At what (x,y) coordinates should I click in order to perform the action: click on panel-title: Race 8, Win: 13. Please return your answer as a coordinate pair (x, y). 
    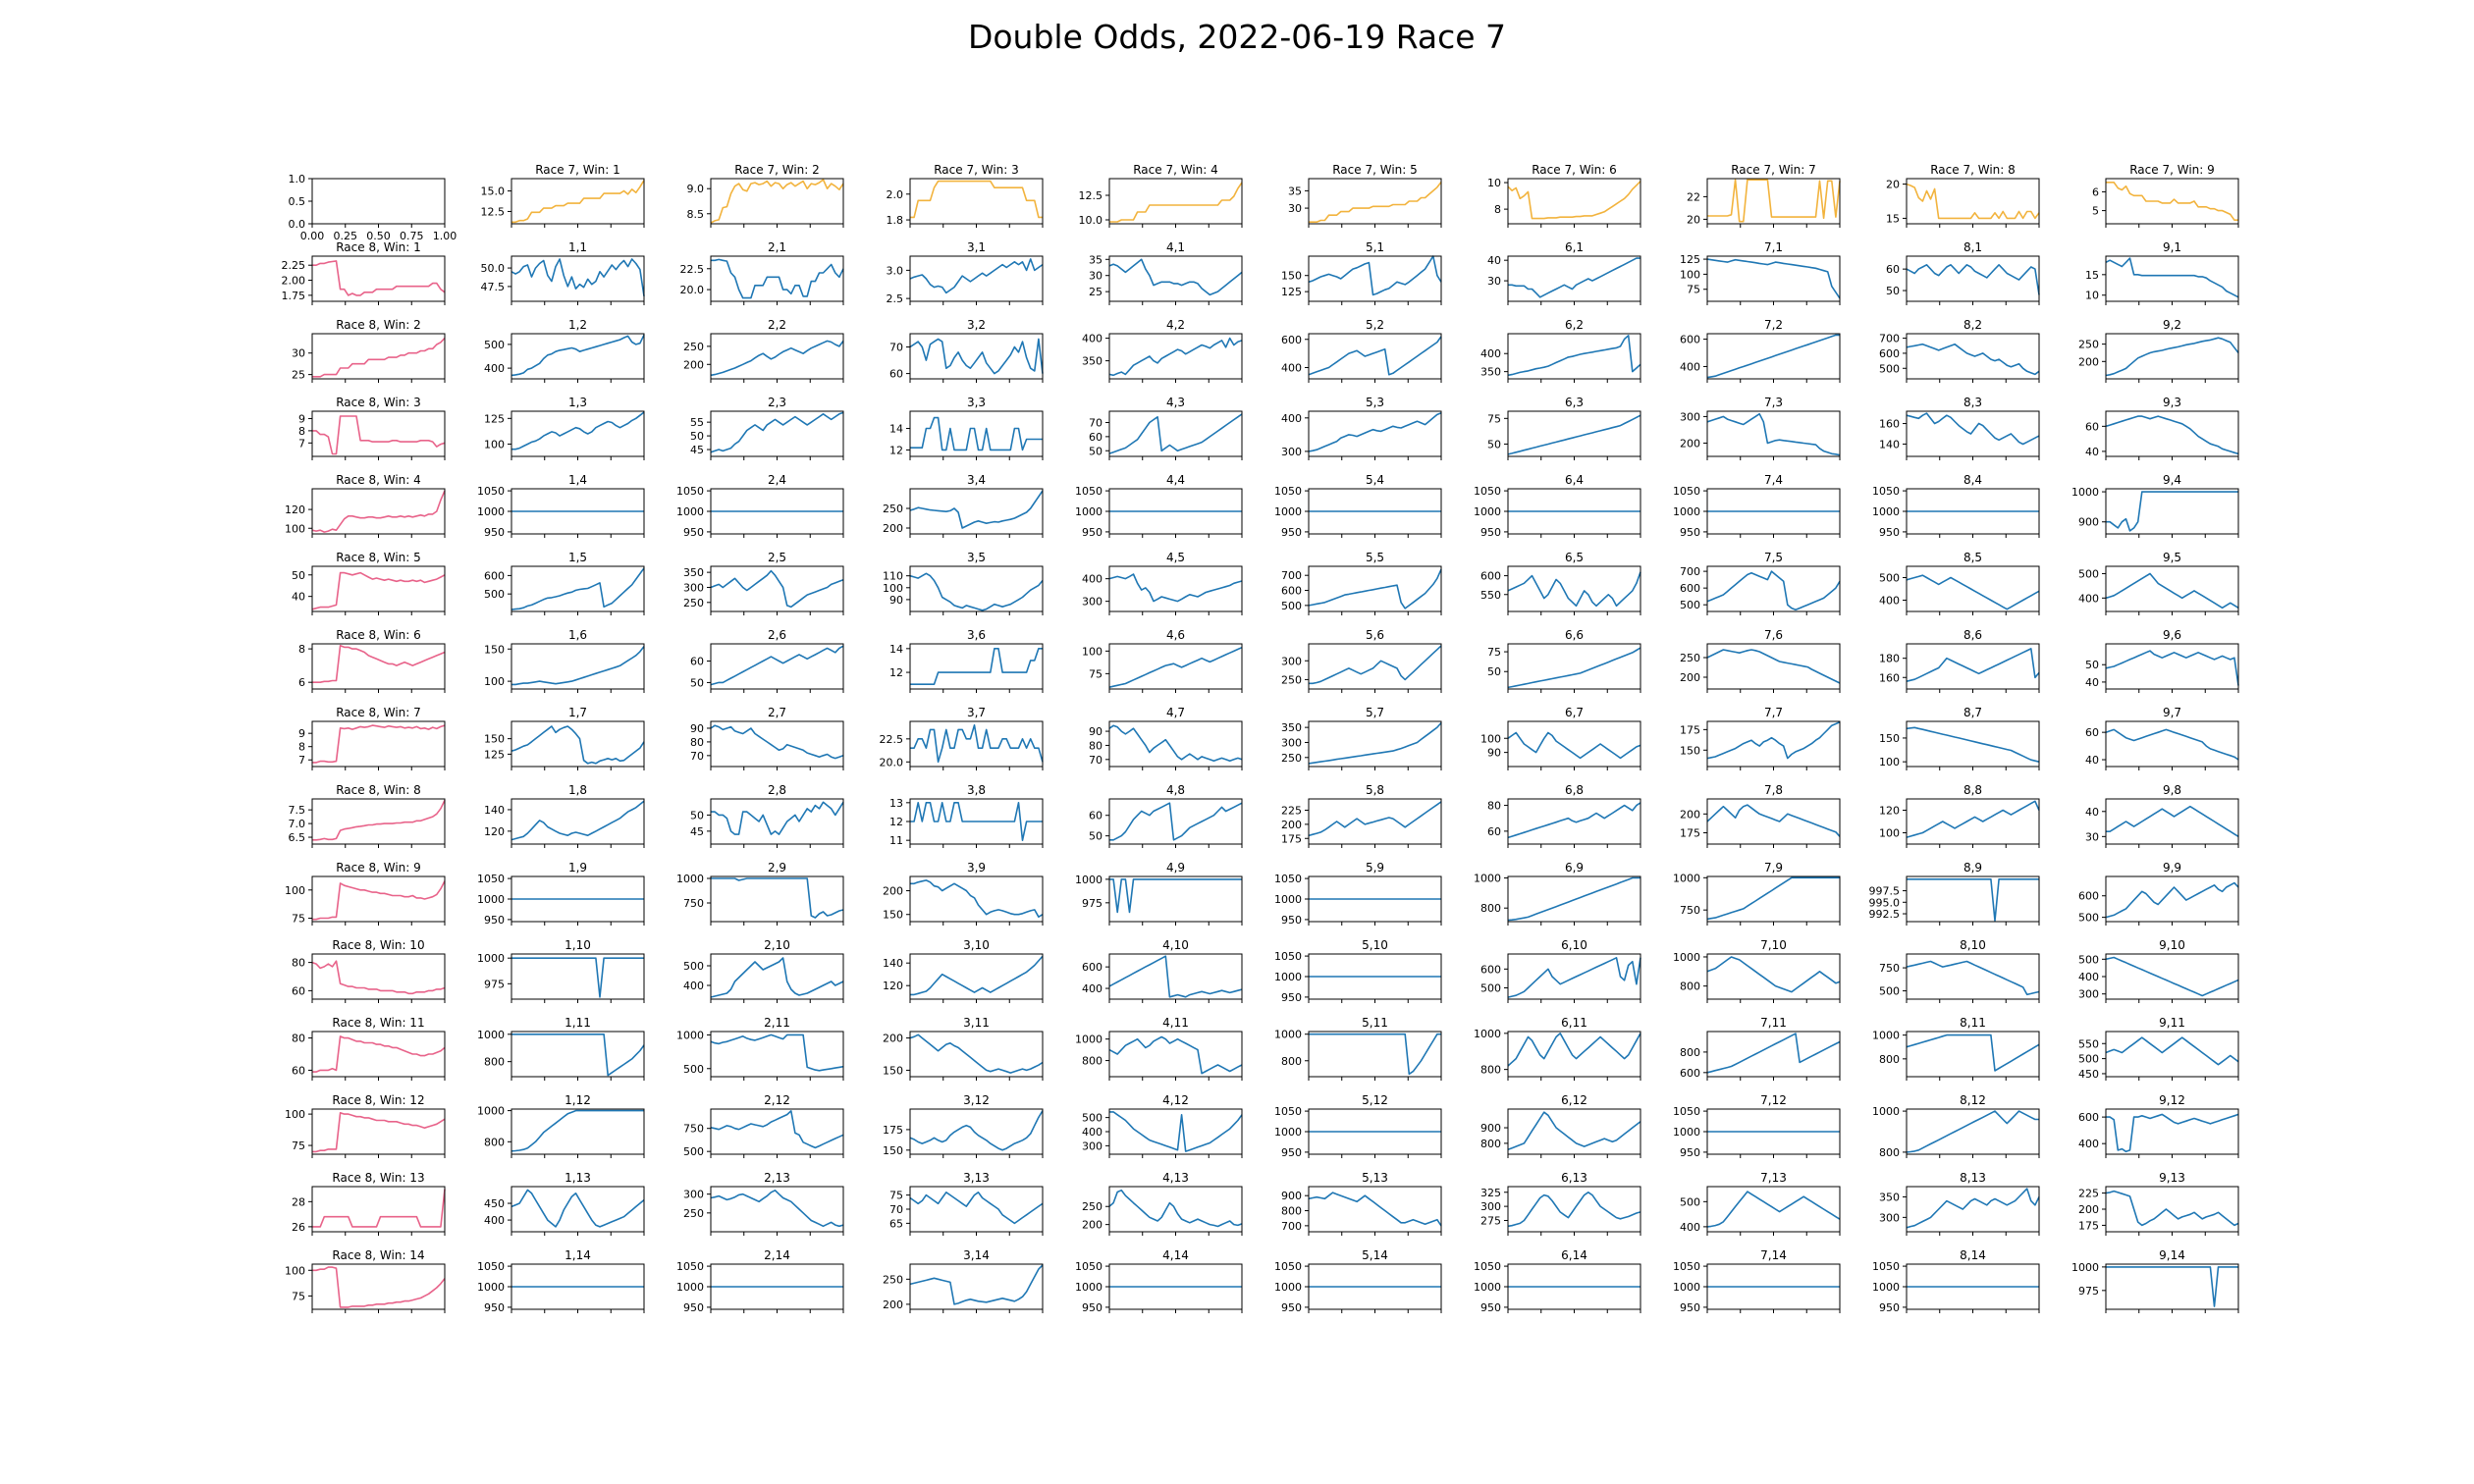
    Looking at the image, I should click on (378, 1178).